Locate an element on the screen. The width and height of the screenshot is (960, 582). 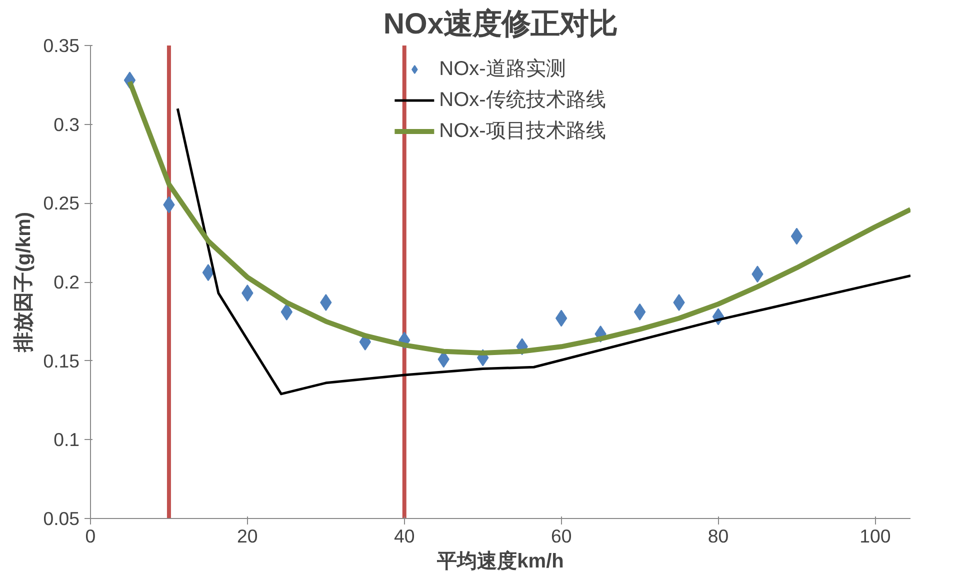
y-tick-label: 0.2 is located at coordinates (67, 282).